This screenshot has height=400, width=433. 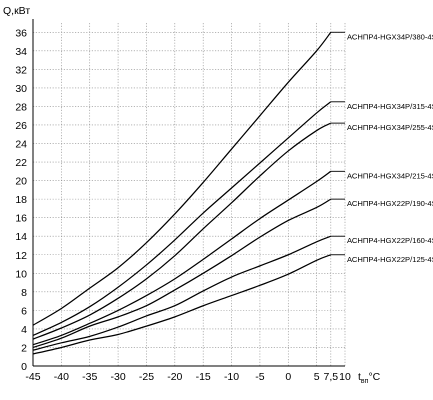 What do you see at coordinates (21, 70) in the screenshot?
I see `y-tick-label: 32` at bounding box center [21, 70].